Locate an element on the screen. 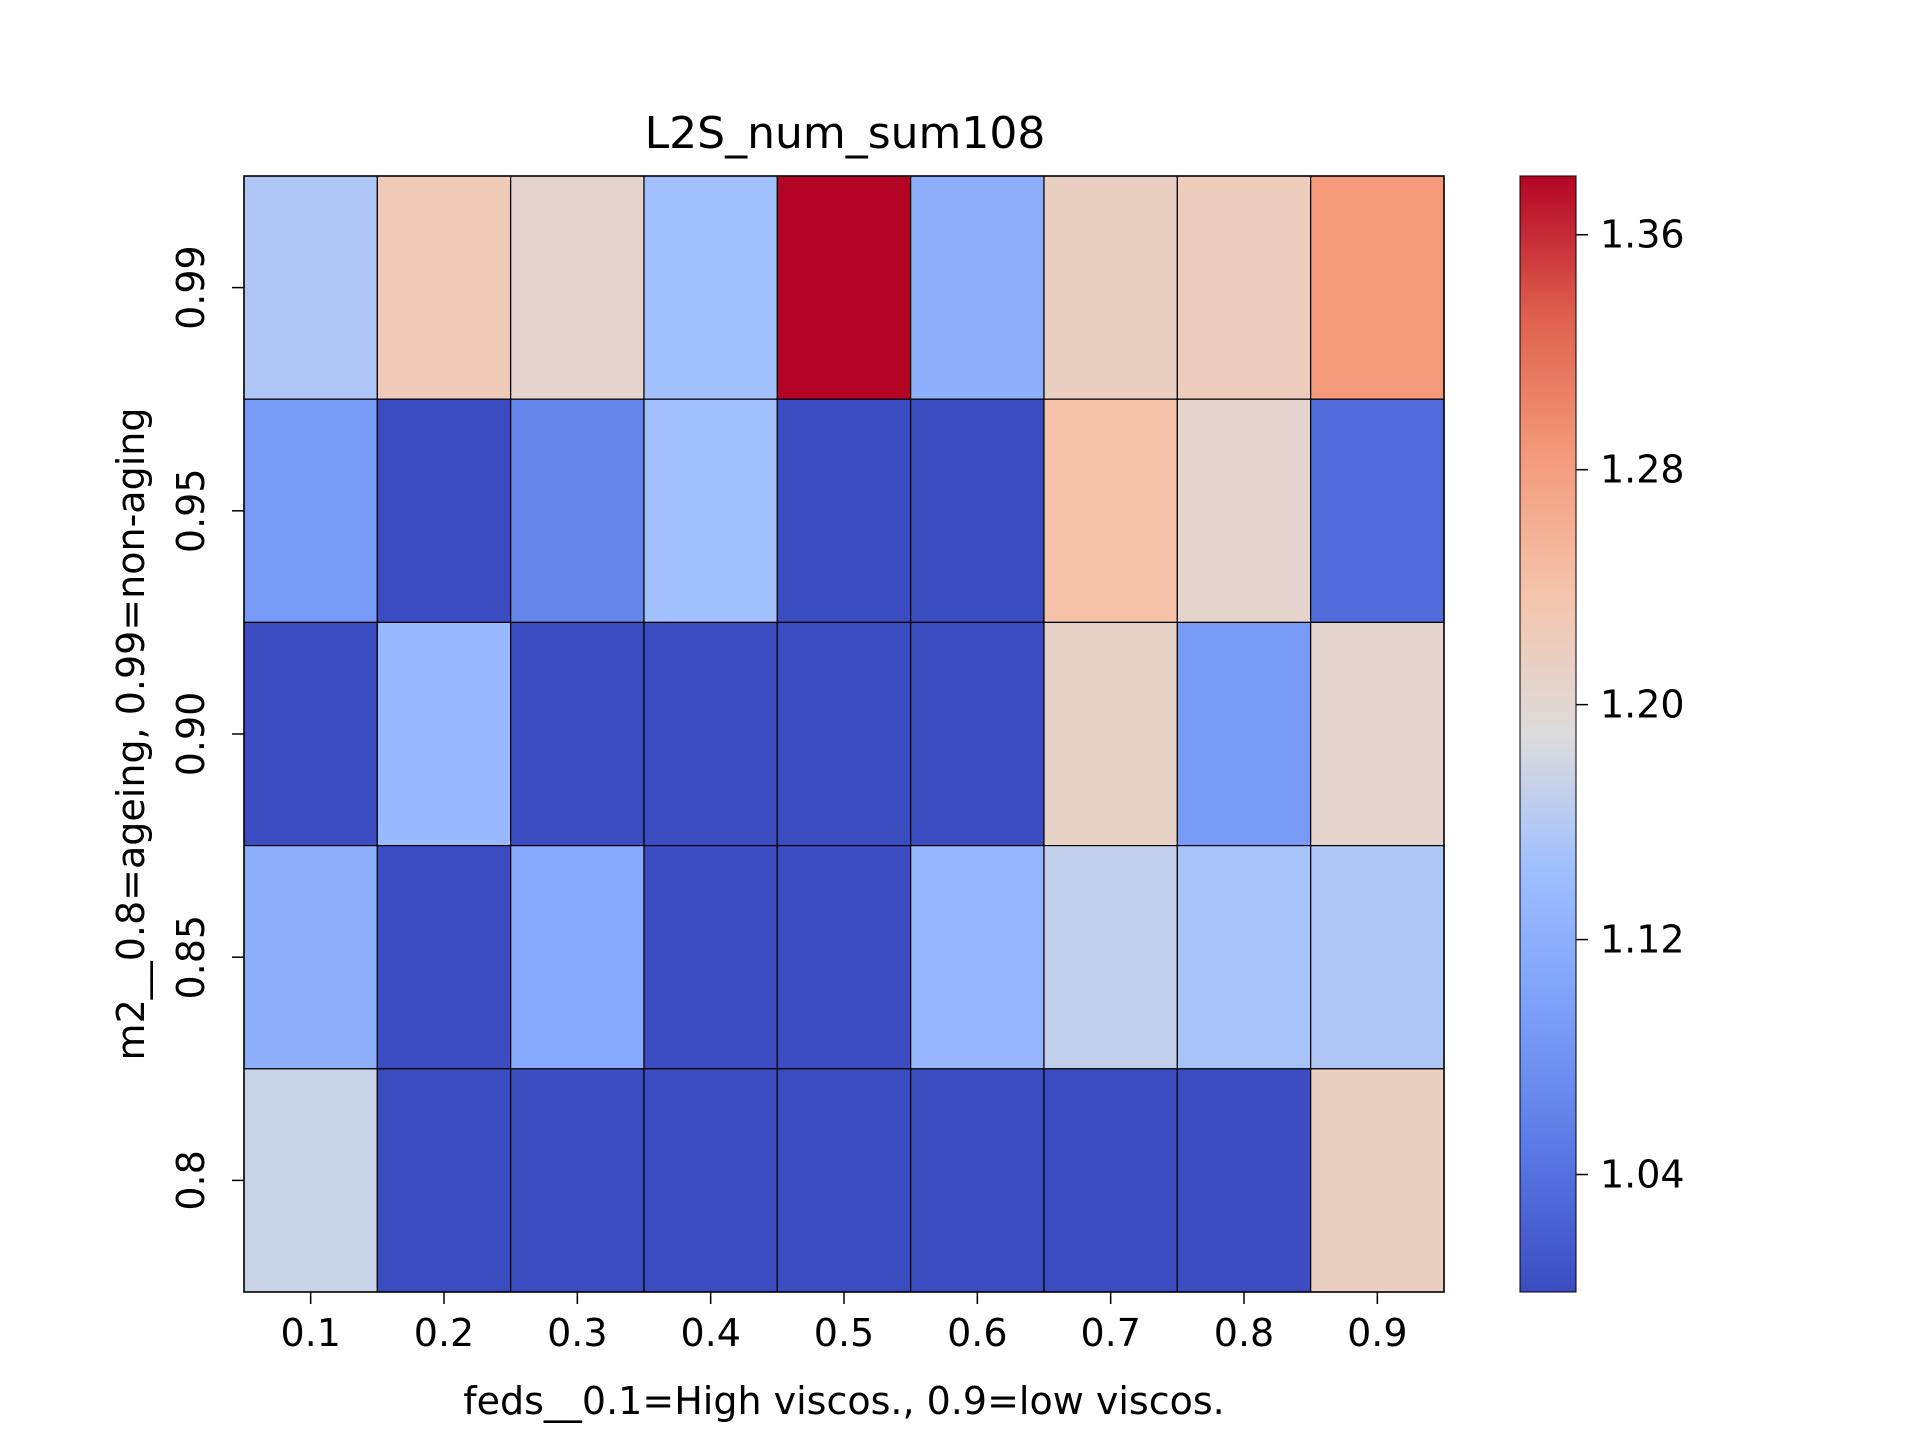 The width and height of the screenshot is (1920, 1440). x-tick-label: 0.7 is located at coordinates (1110, 1333).